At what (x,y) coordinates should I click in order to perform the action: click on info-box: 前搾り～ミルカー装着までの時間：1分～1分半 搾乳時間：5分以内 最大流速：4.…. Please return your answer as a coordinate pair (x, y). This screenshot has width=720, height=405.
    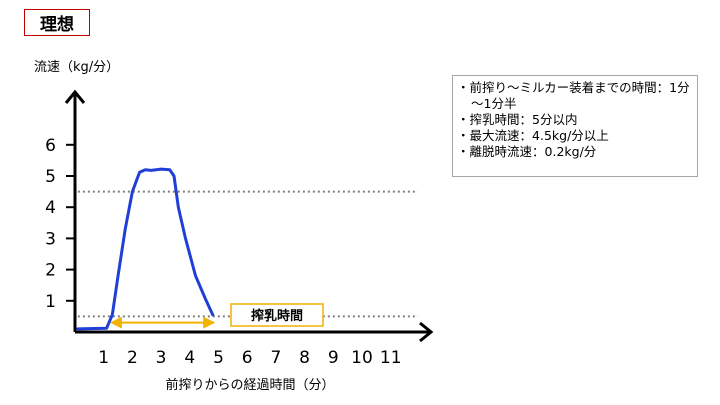
    Looking at the image, I should click on (575, 126).